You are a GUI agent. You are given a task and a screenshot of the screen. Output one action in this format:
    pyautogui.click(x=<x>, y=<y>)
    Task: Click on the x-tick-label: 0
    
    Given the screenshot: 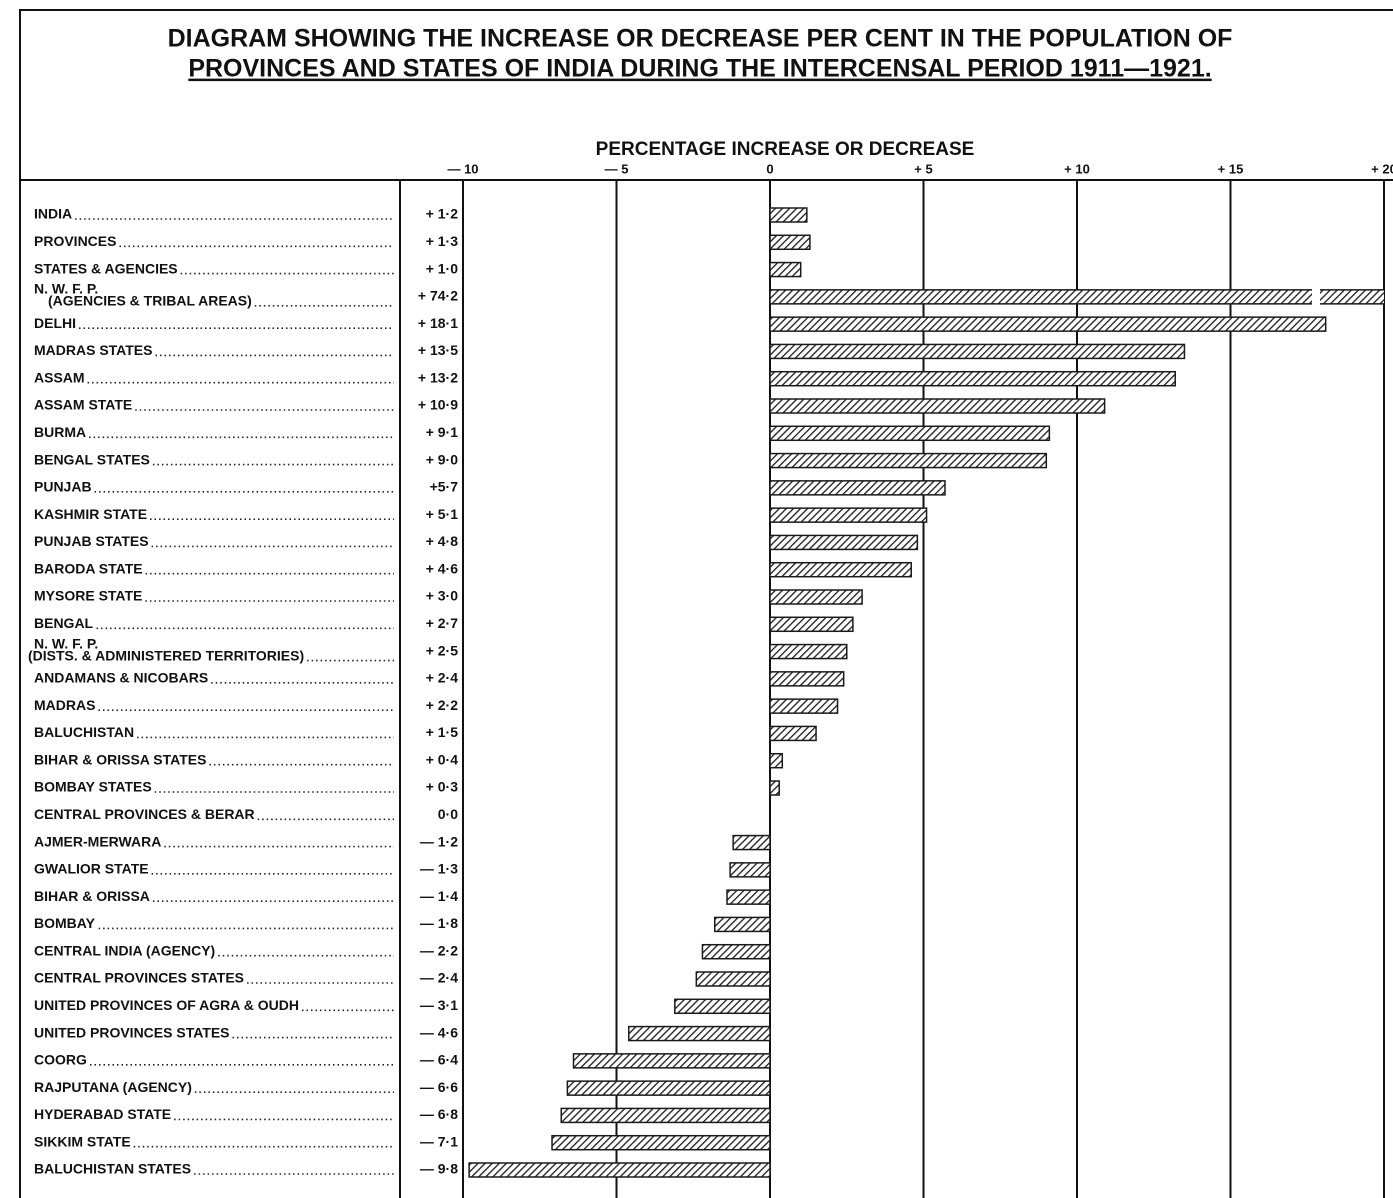 What is the action you would take?
    pyautogui.click(x=769, y=168)
    